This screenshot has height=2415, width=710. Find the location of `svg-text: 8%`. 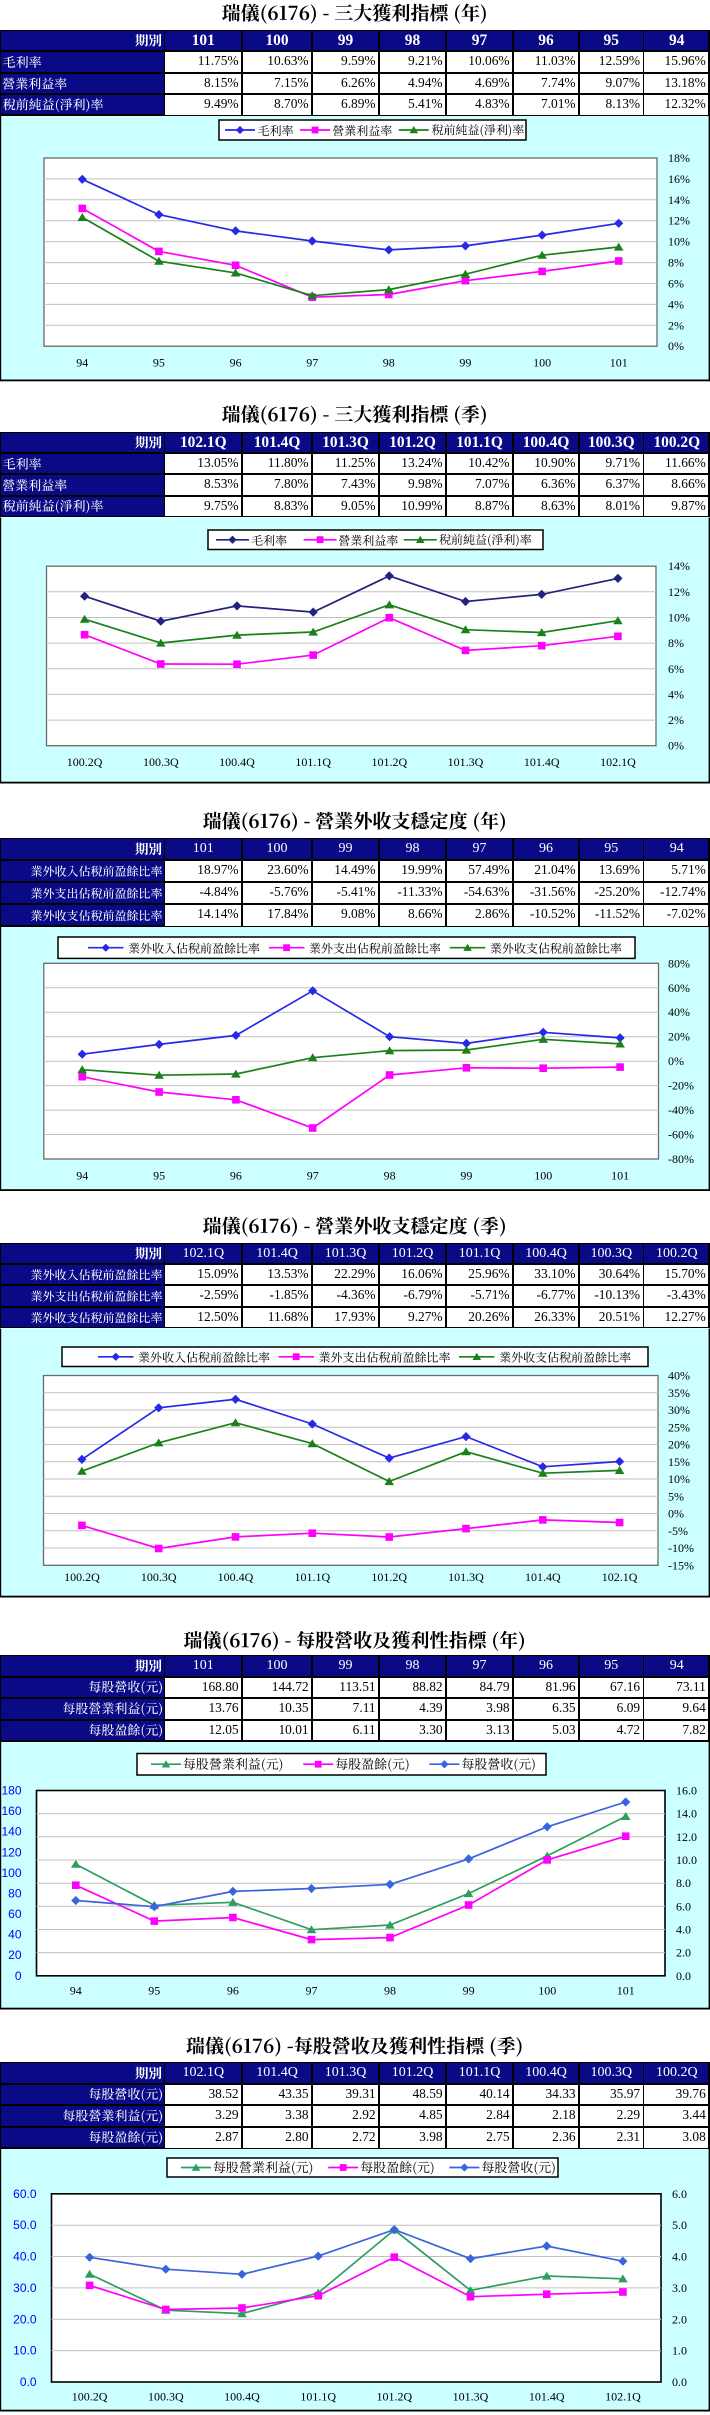

svg-text: 8% is located at coordinates (676, 643).